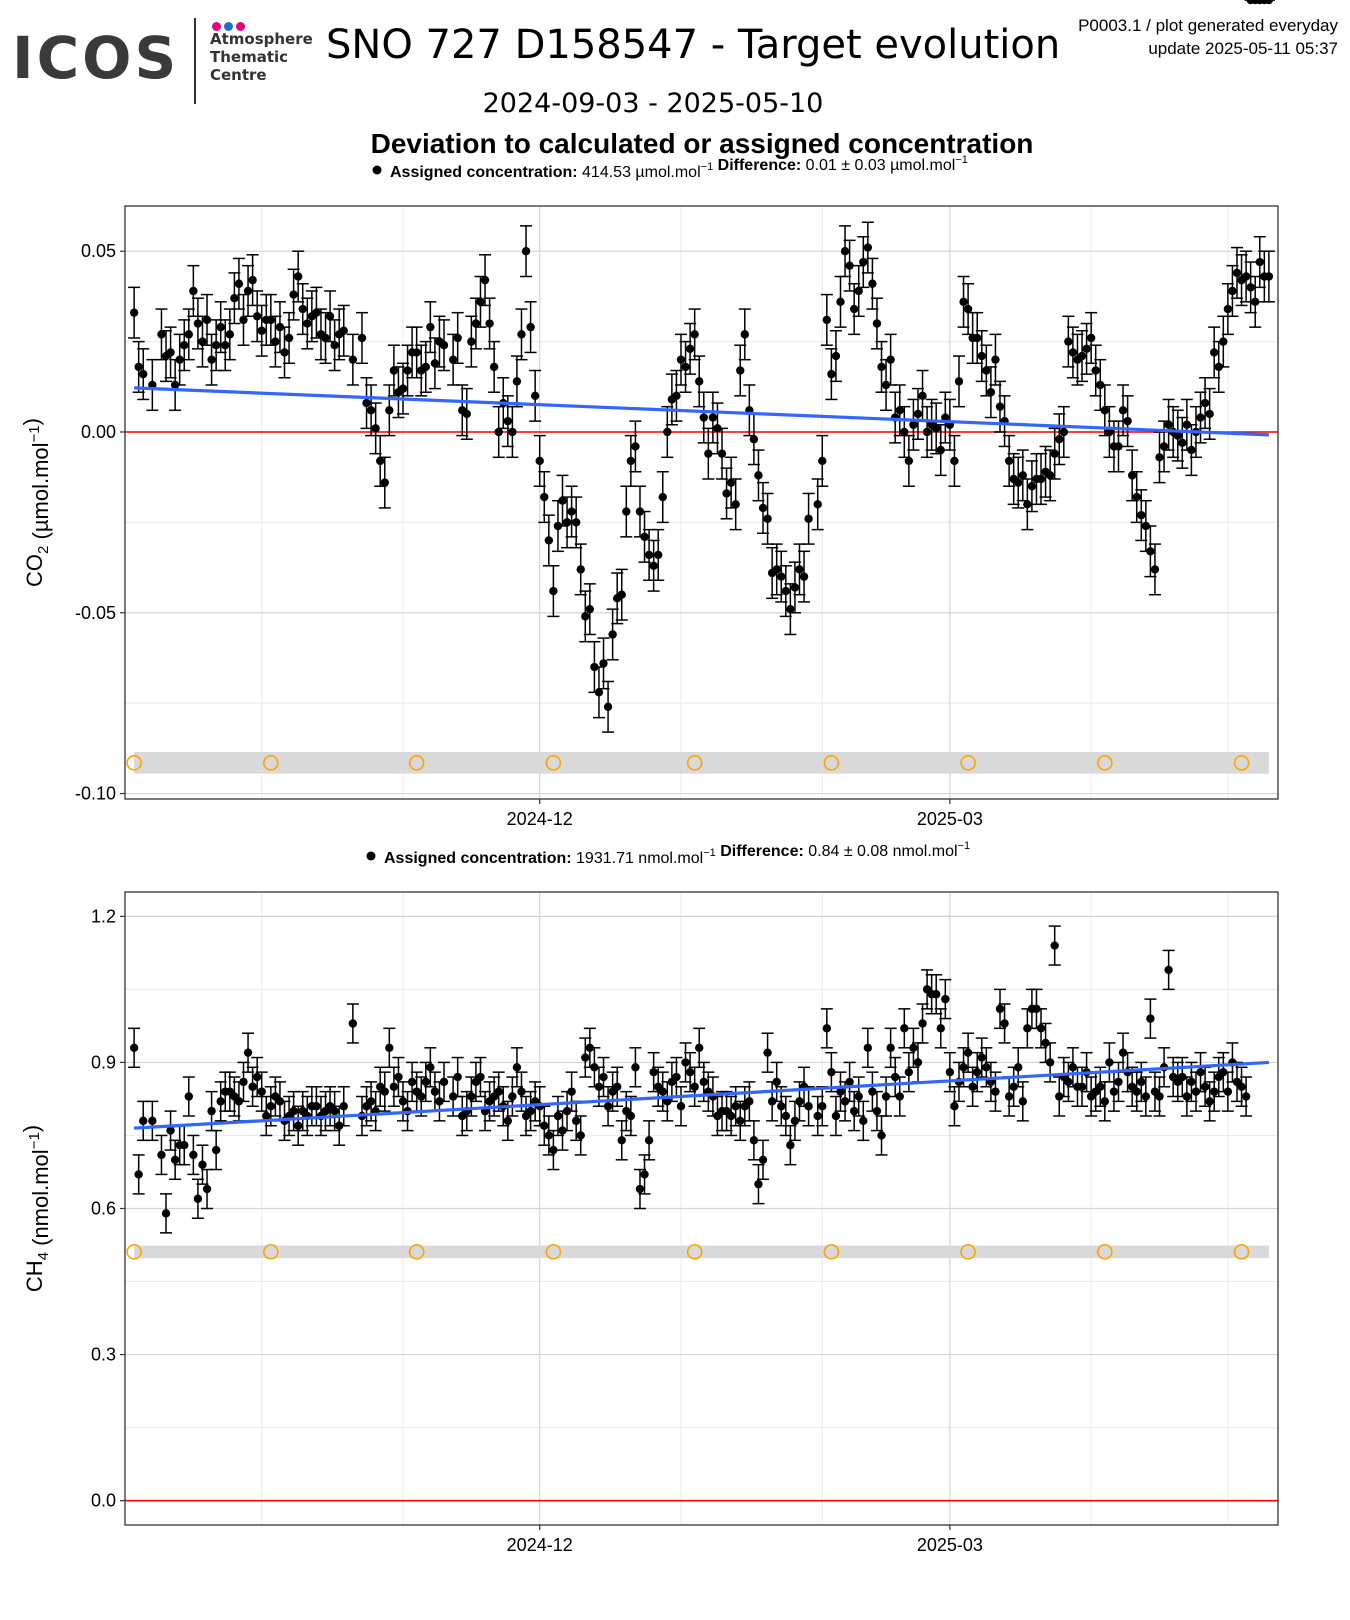 The image size is (1350, 1620). What do you see at coordinates (745, 1540) in the screenshot?
I see `x-axis: 2024-12 2025-03` at bounding box center [745, 1540].